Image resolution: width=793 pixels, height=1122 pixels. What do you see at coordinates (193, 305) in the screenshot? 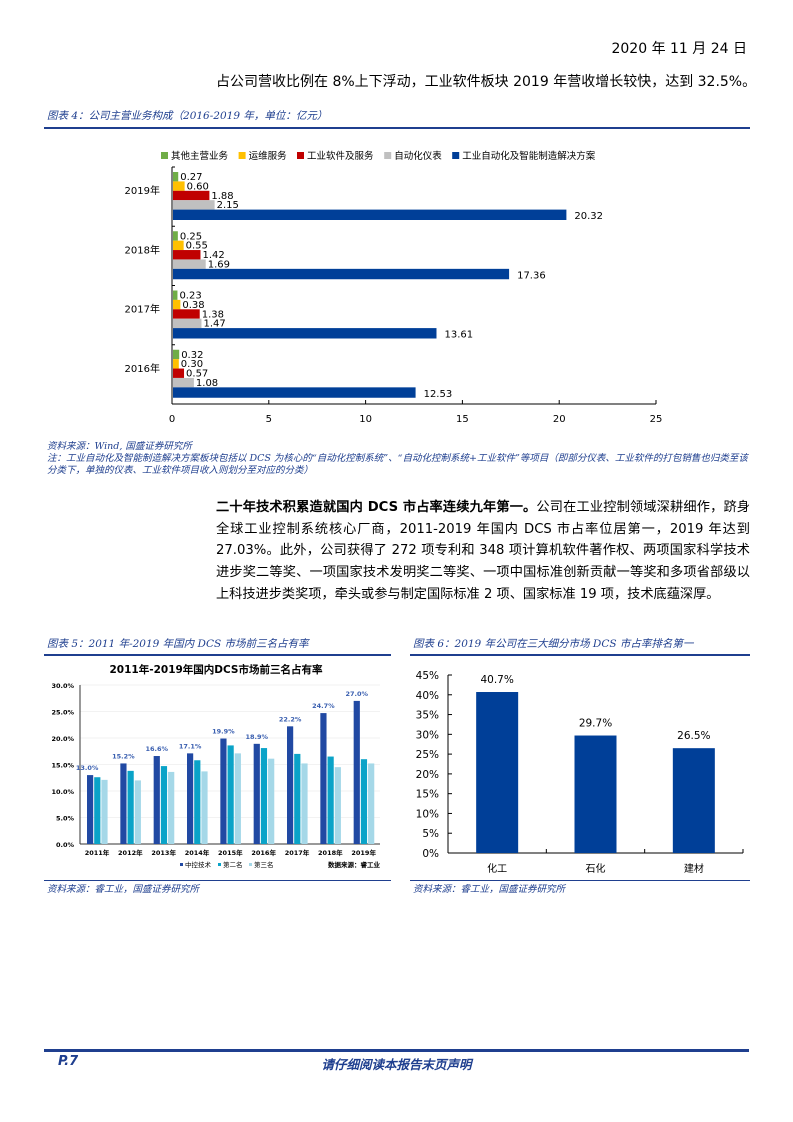
I see `bar-value-label: 0.38` at bounding box center [193, 305].